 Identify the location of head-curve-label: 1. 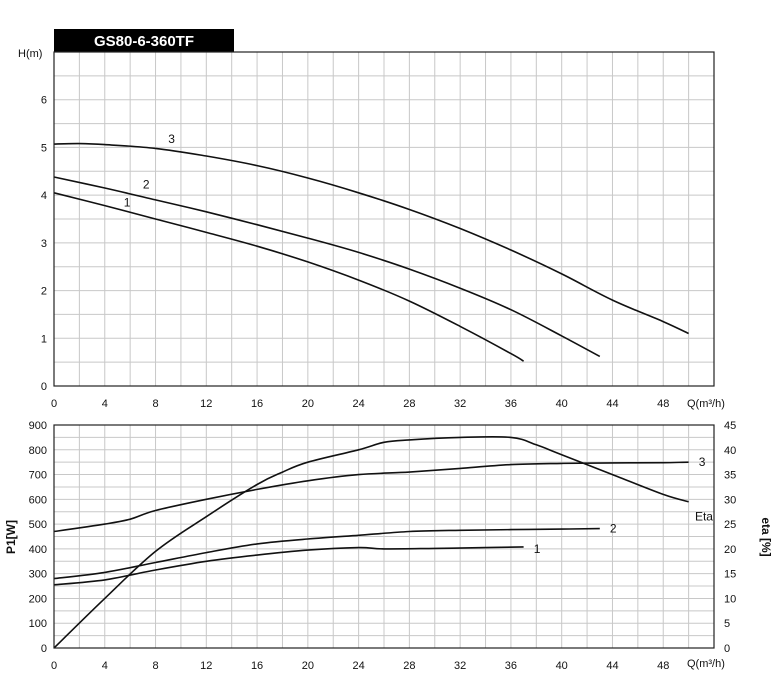
(127, 202).